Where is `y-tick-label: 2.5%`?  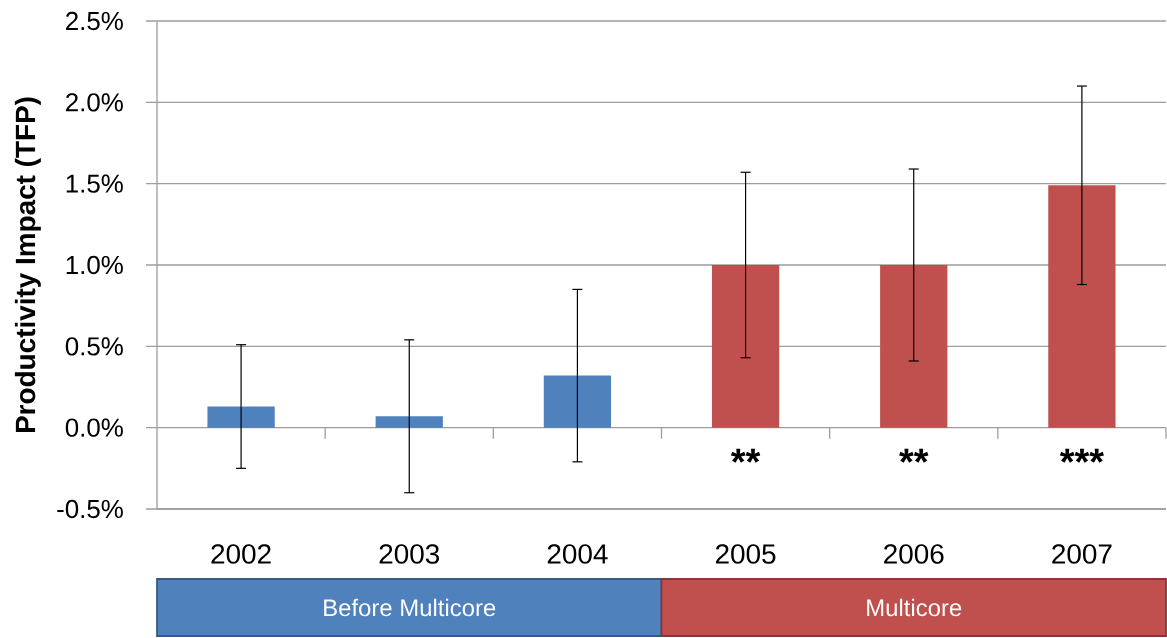 y-tick-label: 2.5% is located at coordinates (94, 21).